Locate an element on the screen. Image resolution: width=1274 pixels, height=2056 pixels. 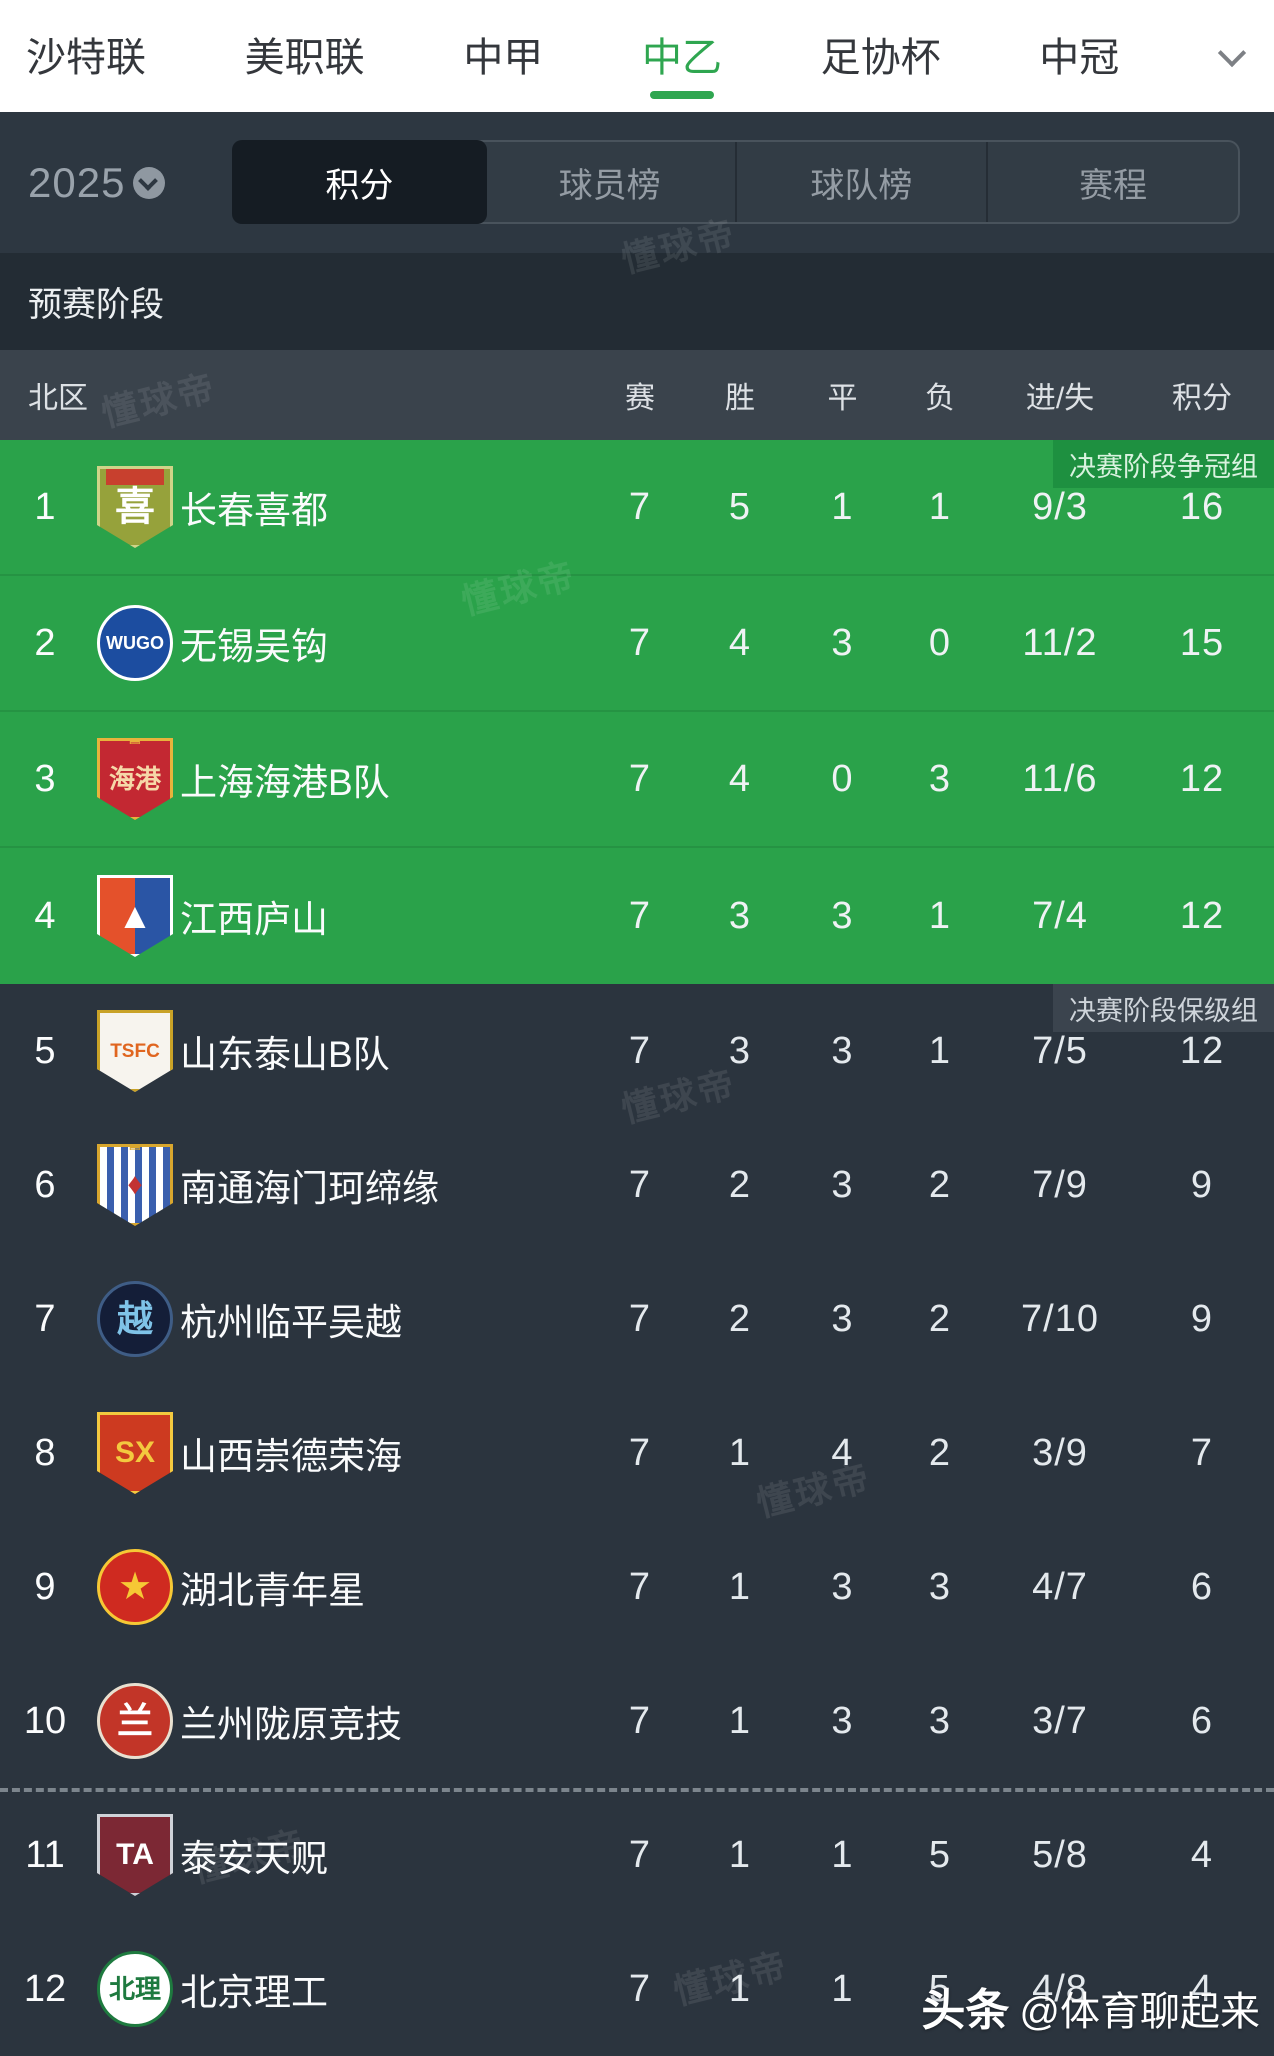
col-drawn: 平 is located at coordinates (842, 398).